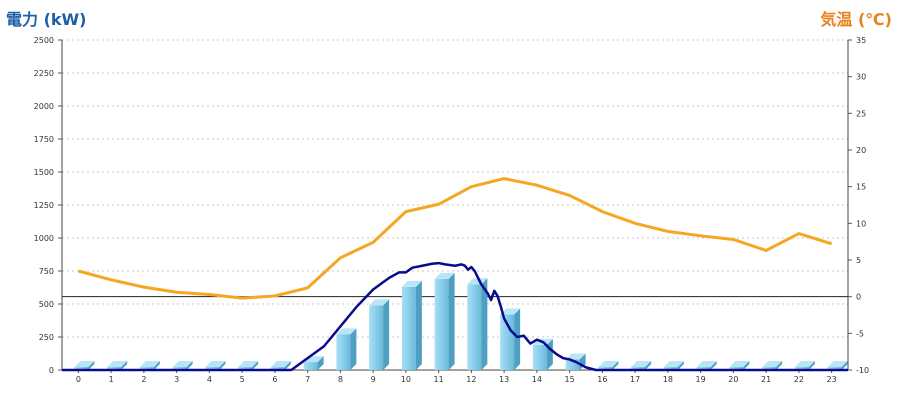 The width and height of the screenshot is (900, 404). I want to click on right-tick-label: 20, so click(861, 150).